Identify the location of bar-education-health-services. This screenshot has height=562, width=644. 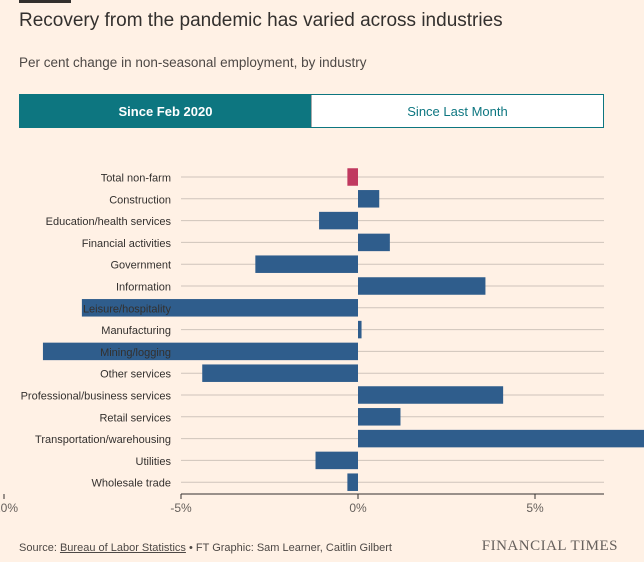
(338, 220).